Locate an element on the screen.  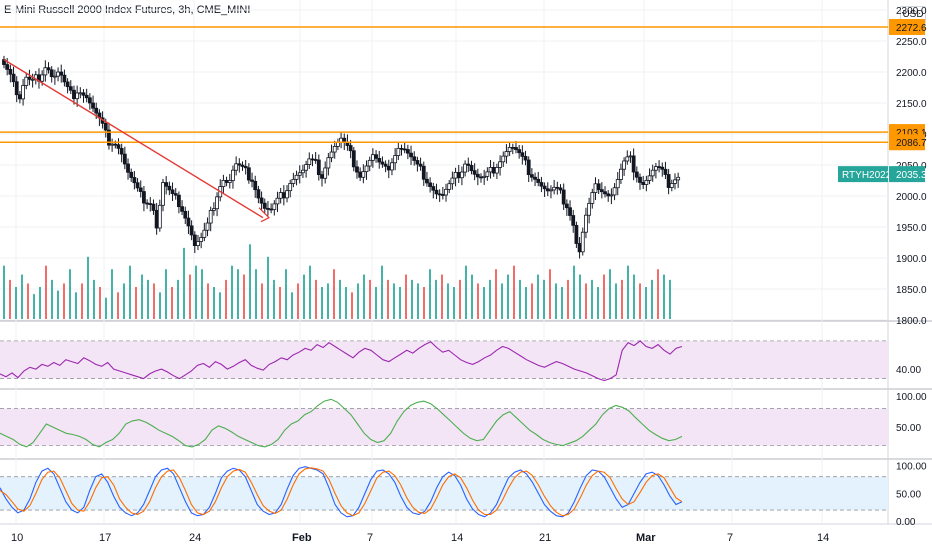
price-level-label: 2086.7 is located at coordinates (911, 143).